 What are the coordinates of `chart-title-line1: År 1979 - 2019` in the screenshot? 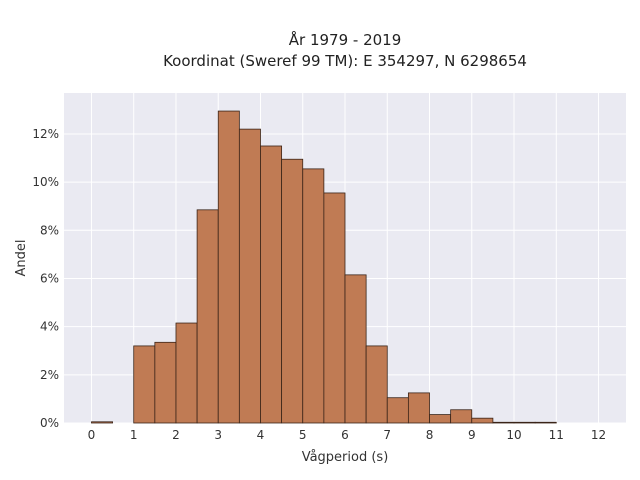 It's located at (345, 39).